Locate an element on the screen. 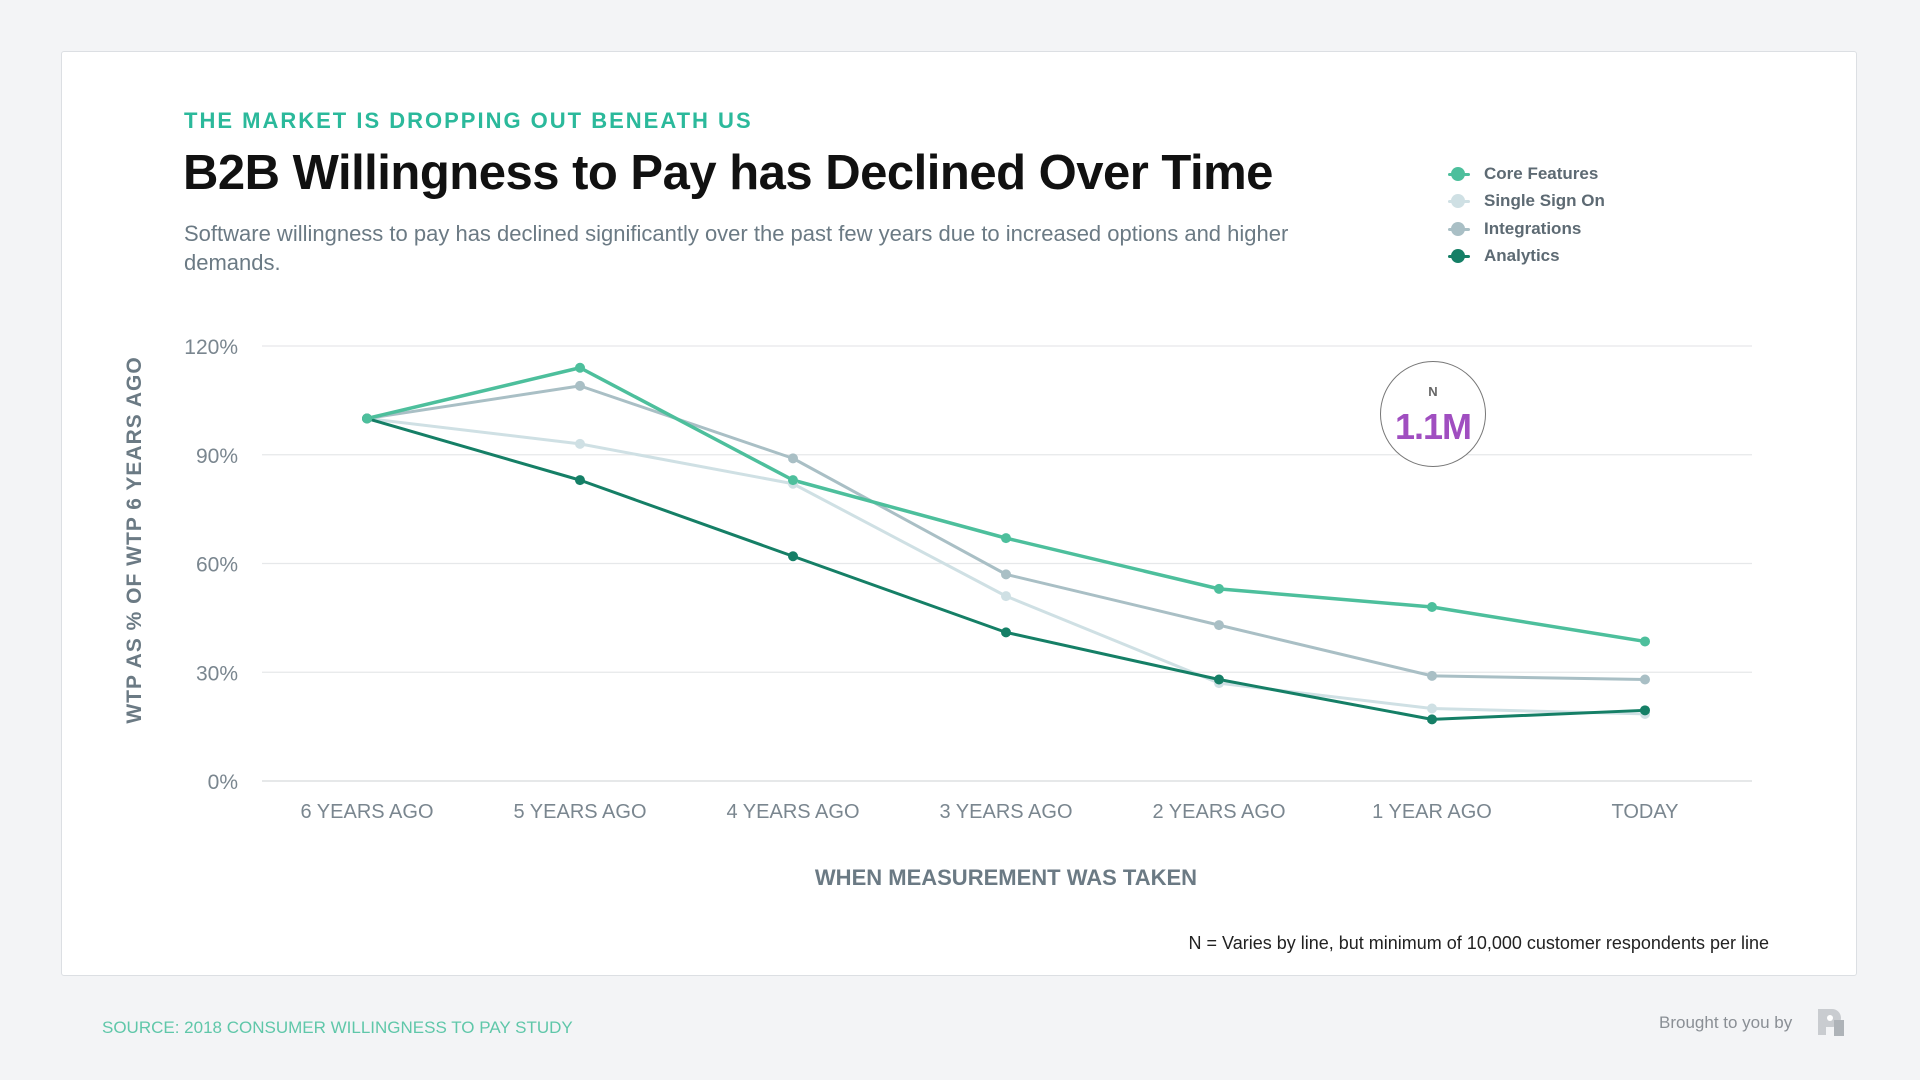 The image size is (1920, 1080). y-tick-label: 90% is located at coordinates (217, 456).